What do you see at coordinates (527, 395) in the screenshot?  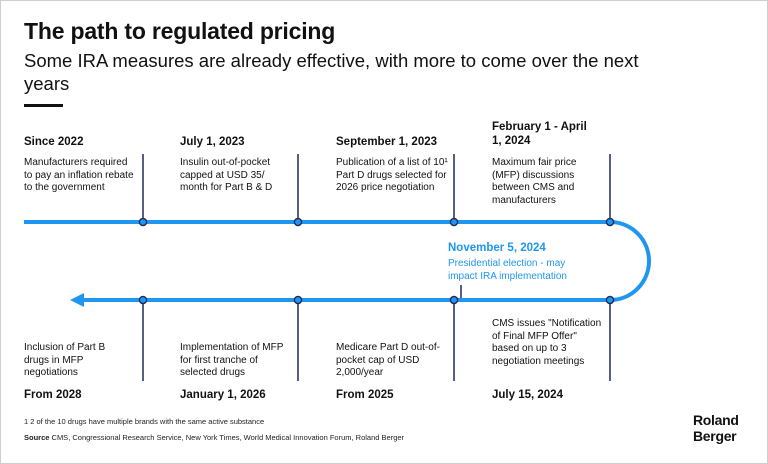 I see `event-date-july-2024: July 15, 2024` at bounding box center [527, 395].